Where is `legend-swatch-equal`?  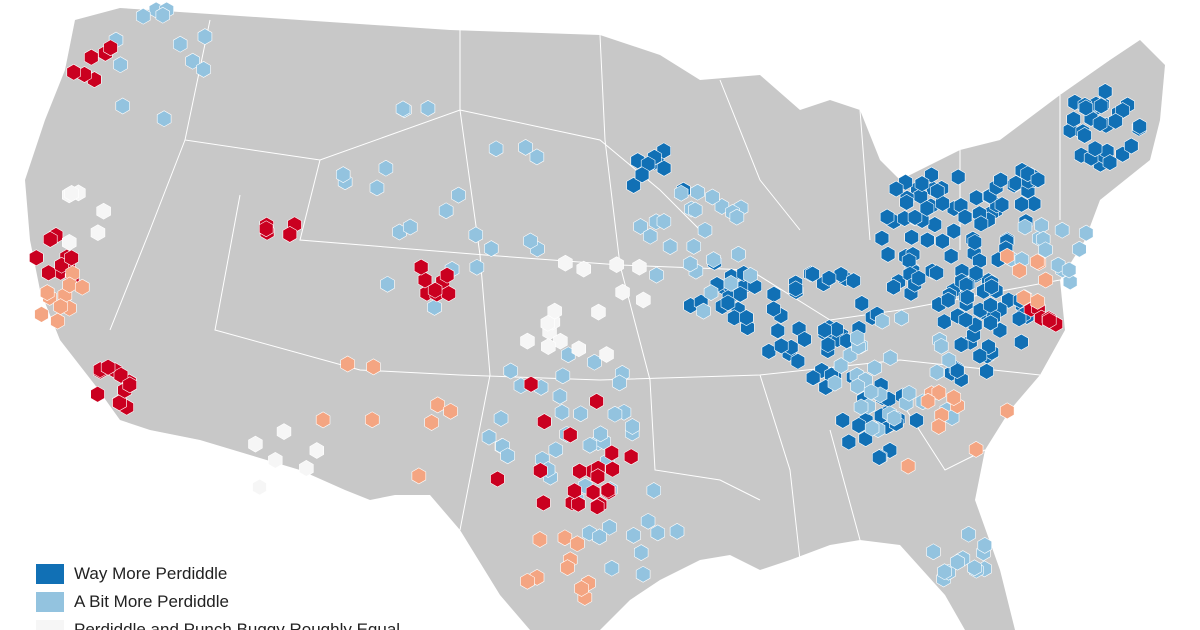 legend-swatch-equal is located at coordinates (50, 625).